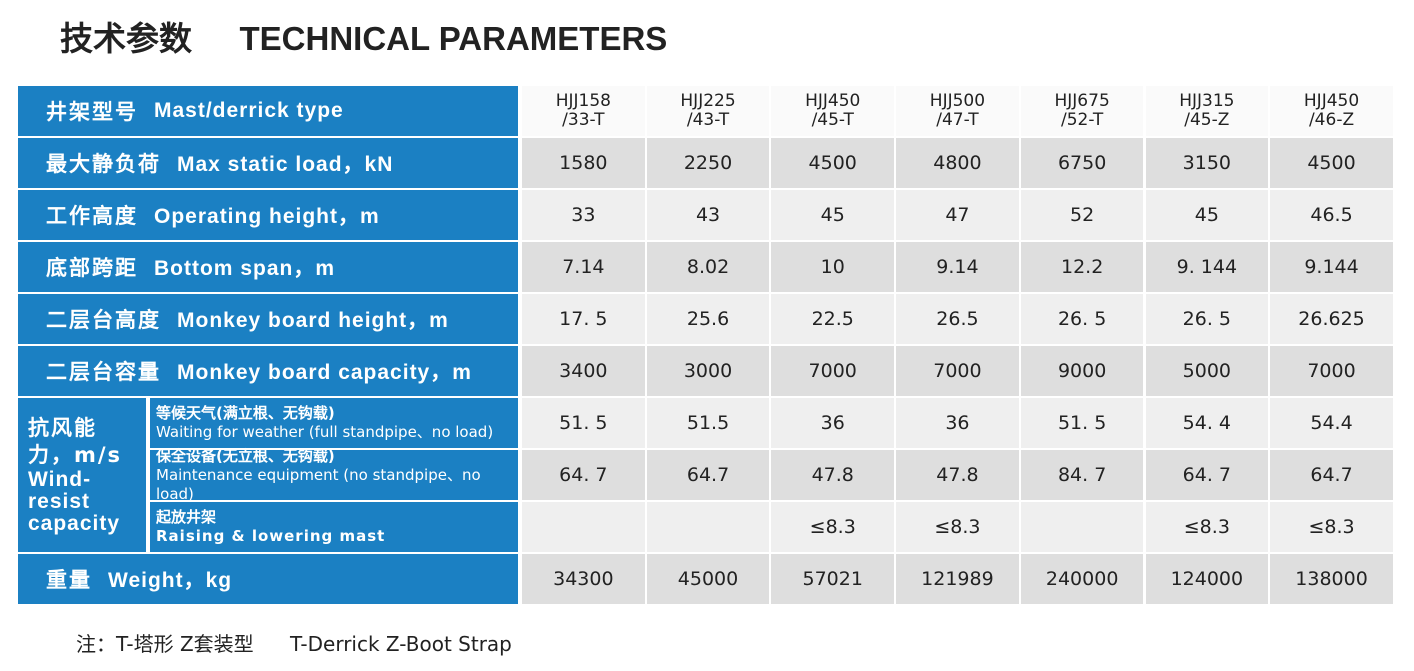  I want to click on footnote-en: T-Derrick Z-Boot Strap, so click(401, 644).